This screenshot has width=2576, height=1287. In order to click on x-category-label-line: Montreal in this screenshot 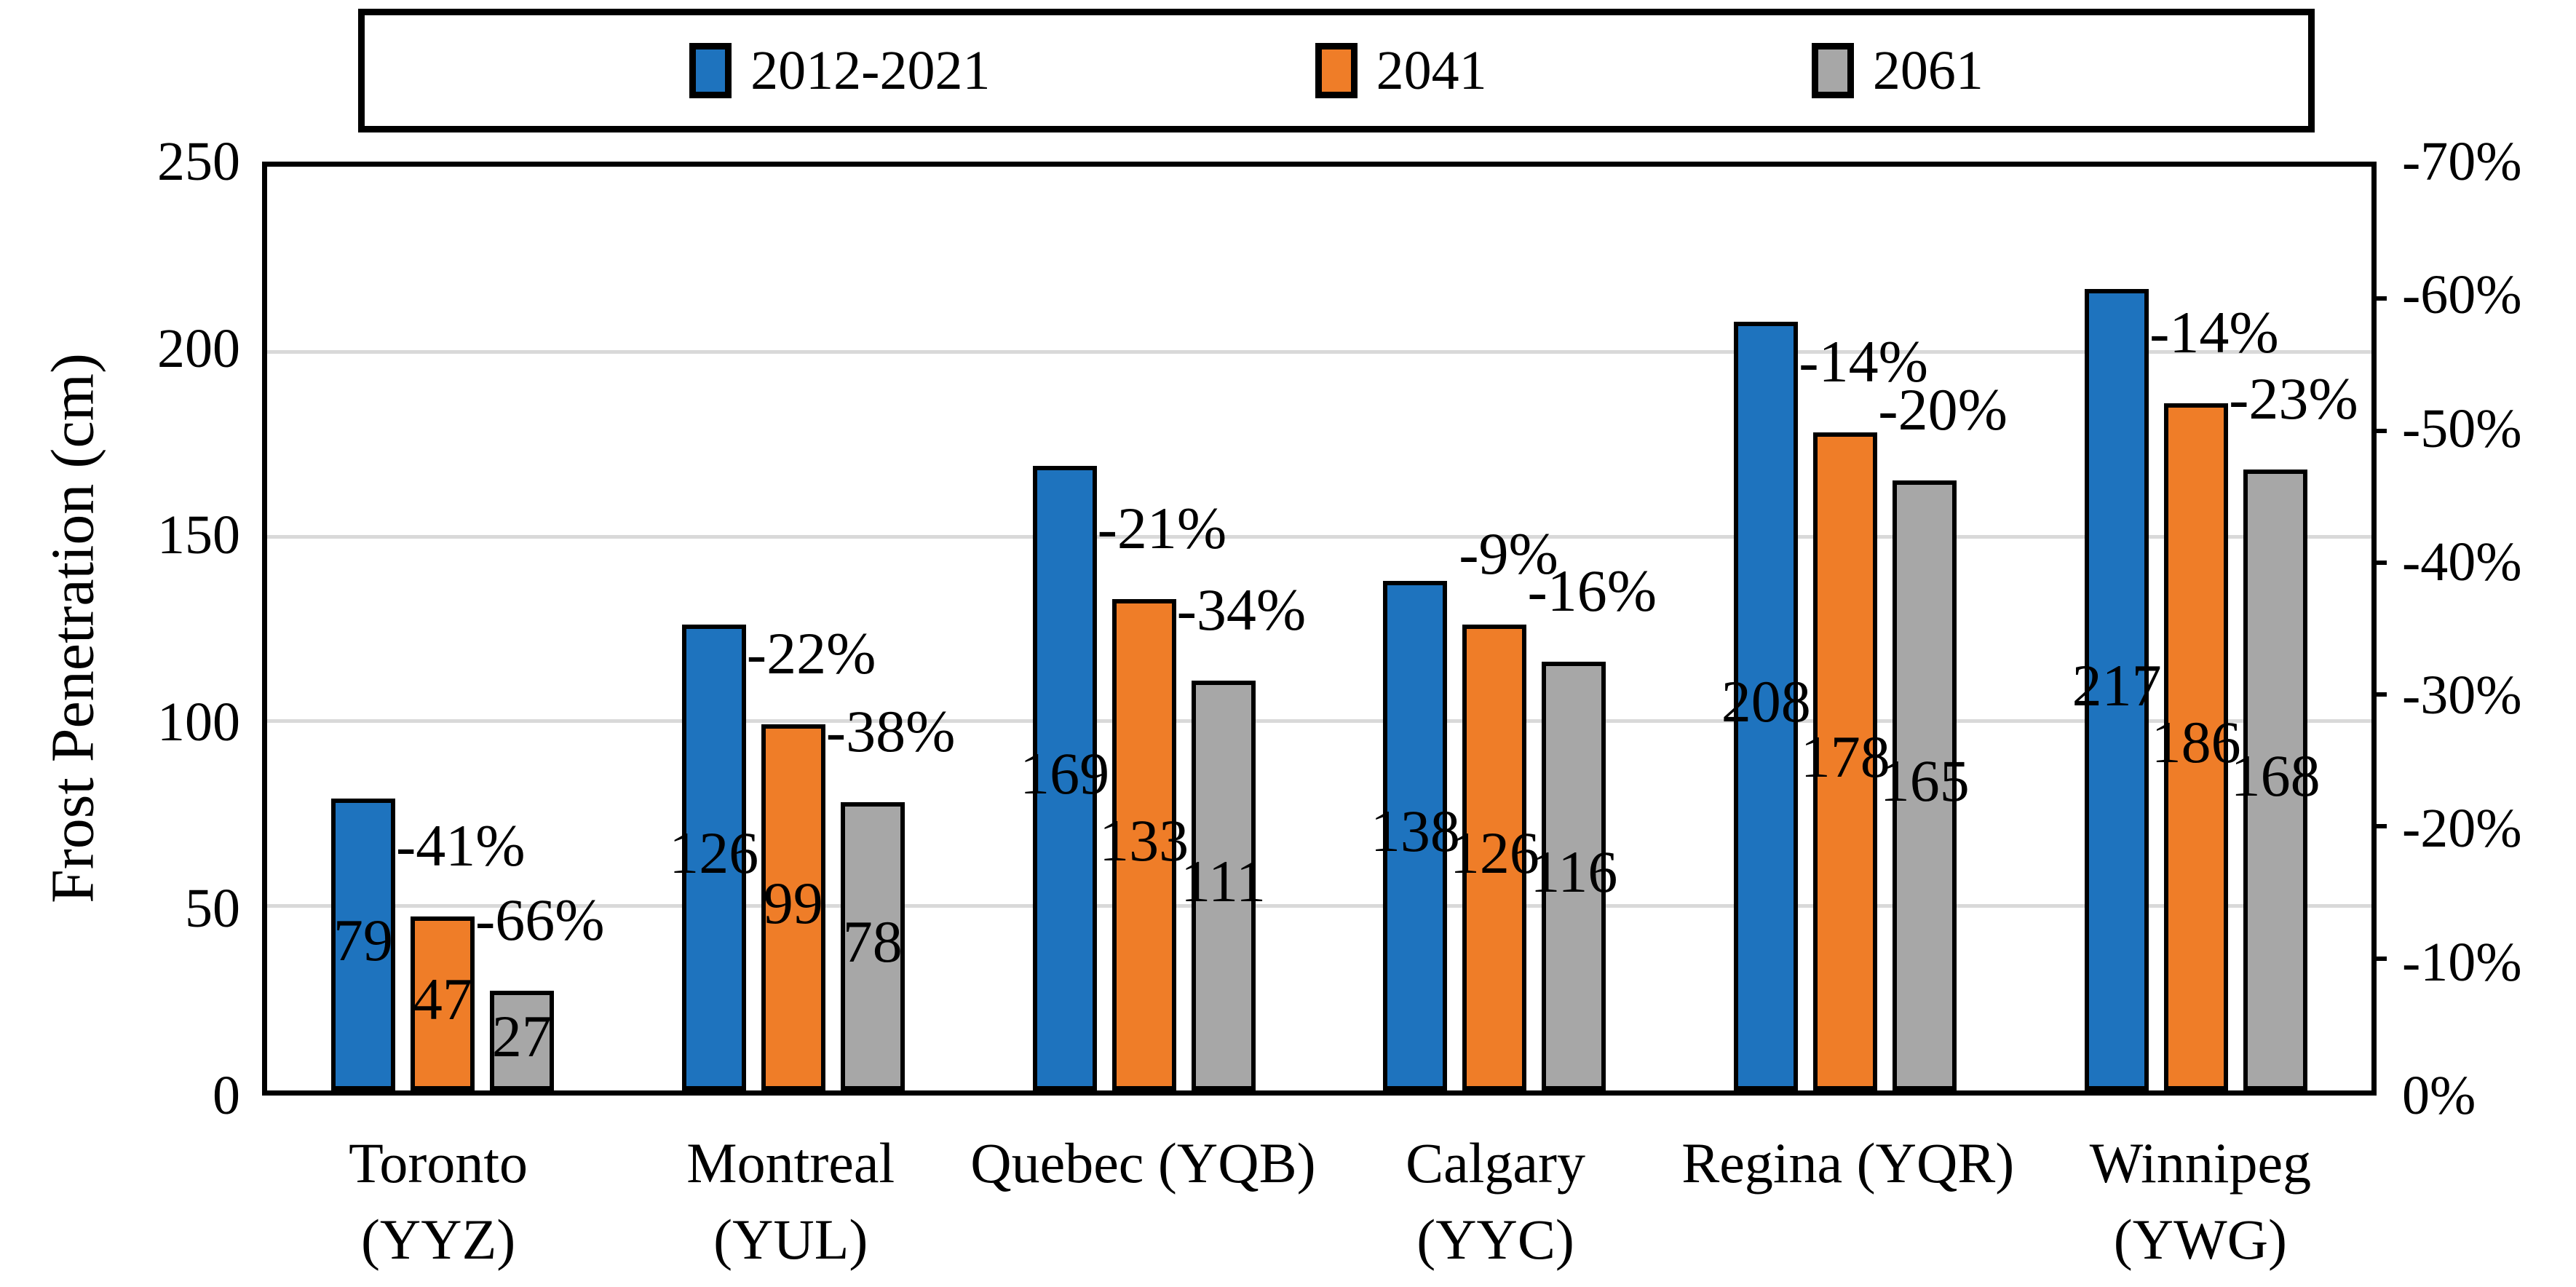, I will do `click(790, 1163)`.